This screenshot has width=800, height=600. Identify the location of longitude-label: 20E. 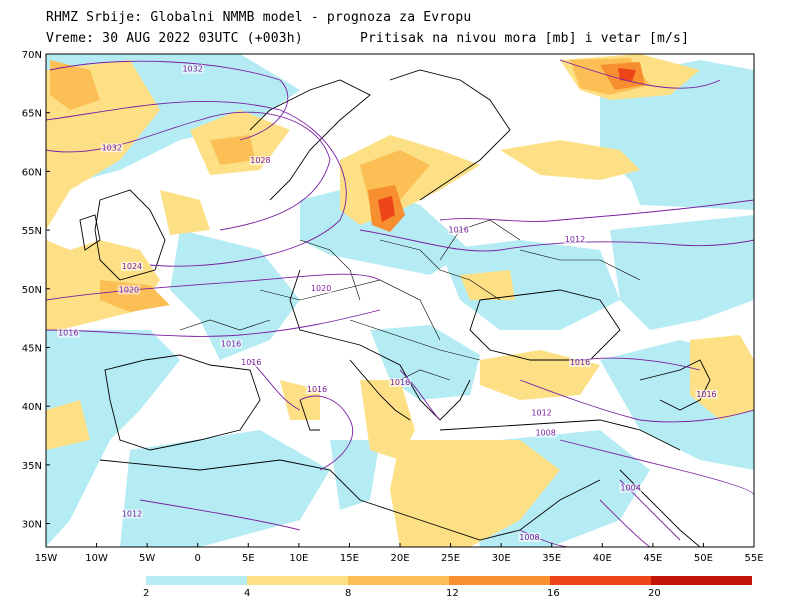
(399, 558).